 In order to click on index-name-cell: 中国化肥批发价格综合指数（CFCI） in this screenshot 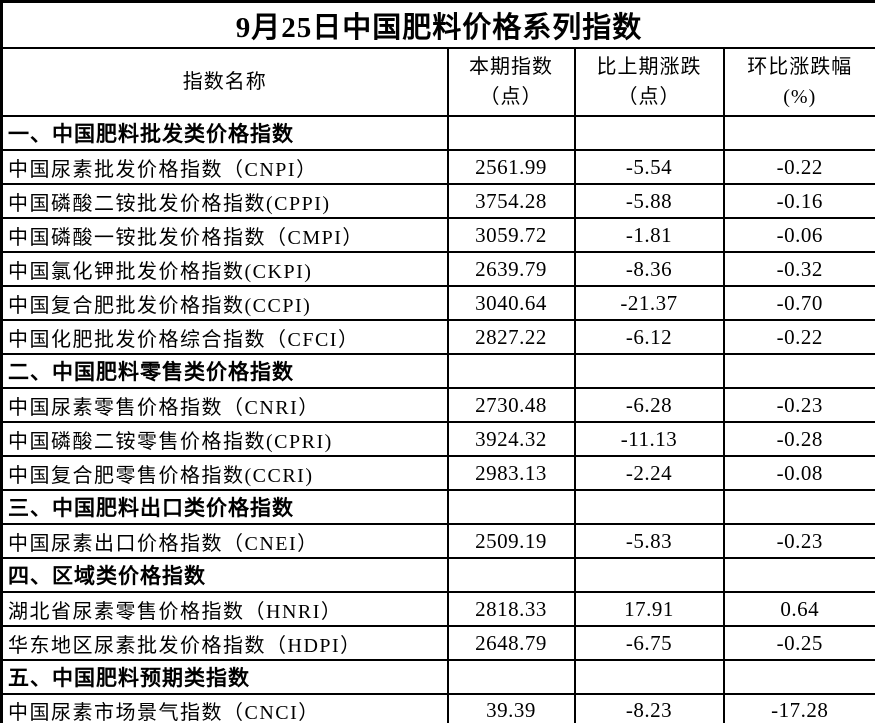, I will do `click(224, 337)`.